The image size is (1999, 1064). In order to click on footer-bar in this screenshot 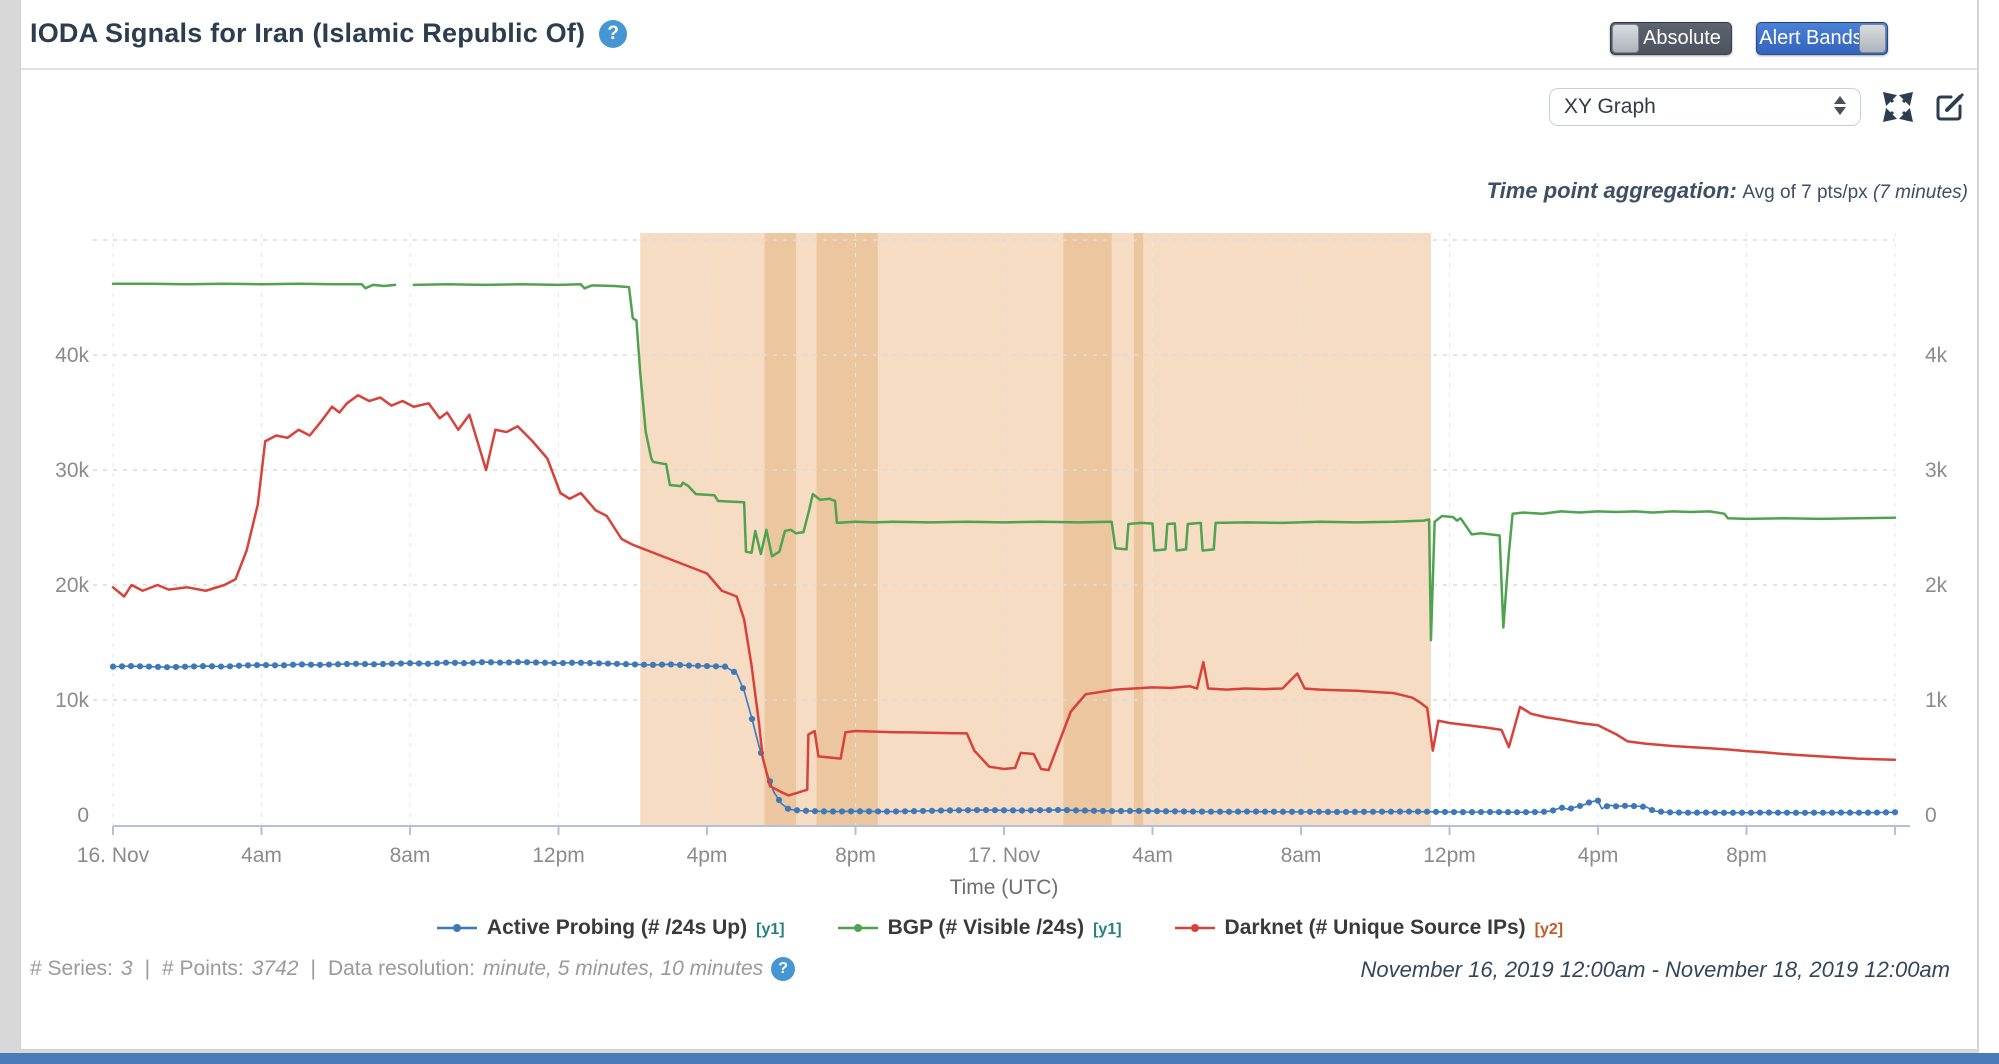, I will do `click(999, 1058)`.